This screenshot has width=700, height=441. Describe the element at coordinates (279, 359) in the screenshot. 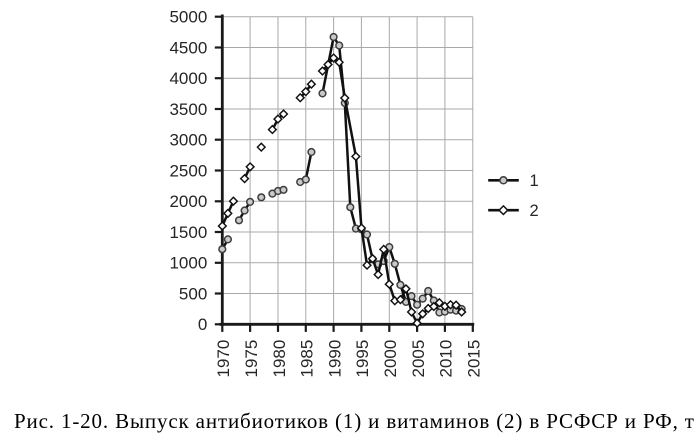

I see `svg-text: 1980` at that location.